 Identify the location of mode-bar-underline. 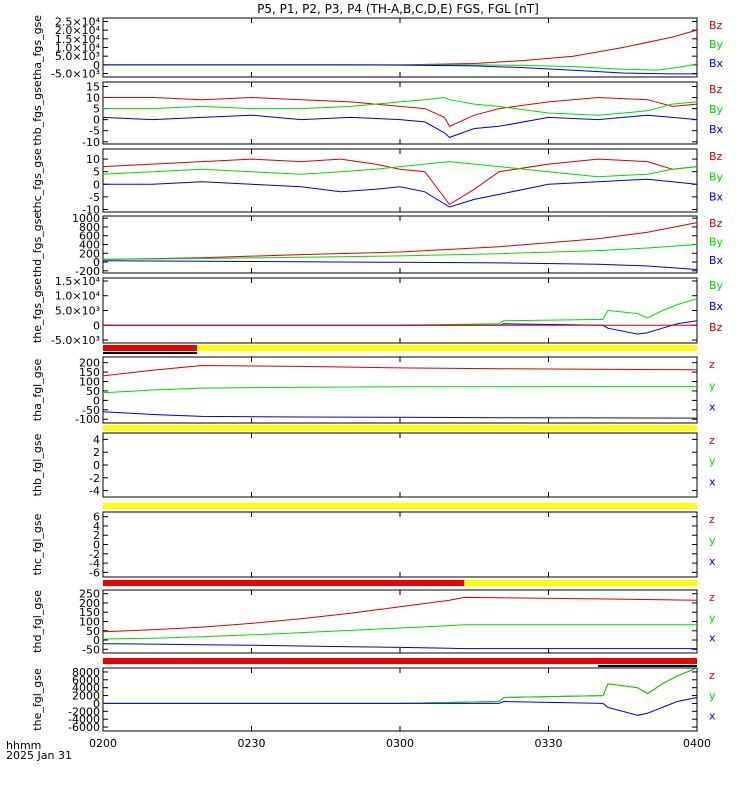
(150, 353).